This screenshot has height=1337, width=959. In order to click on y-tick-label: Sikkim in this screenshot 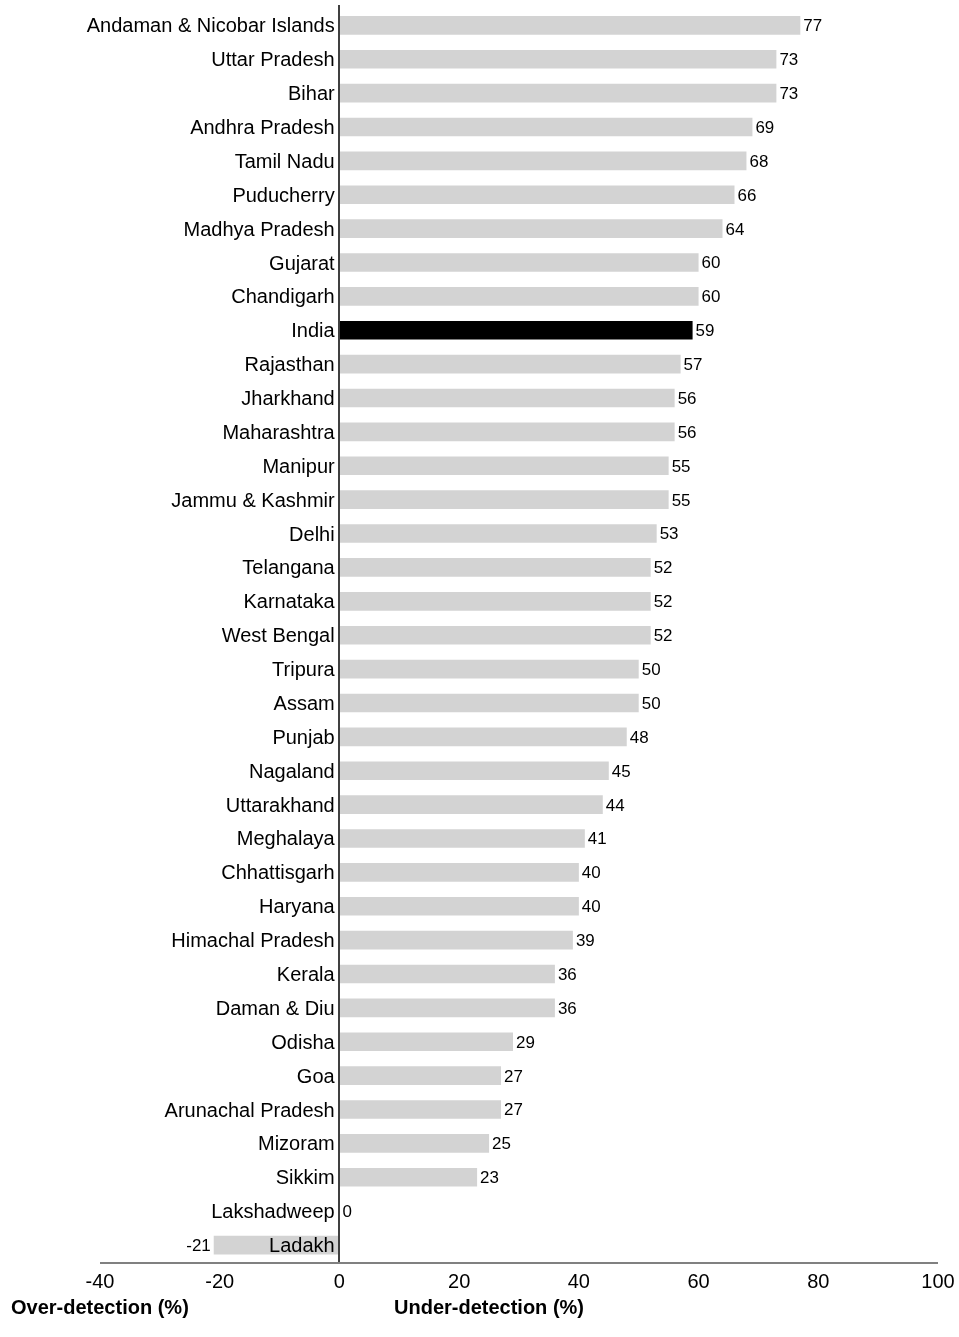, I will do `click(305, 1177)`.